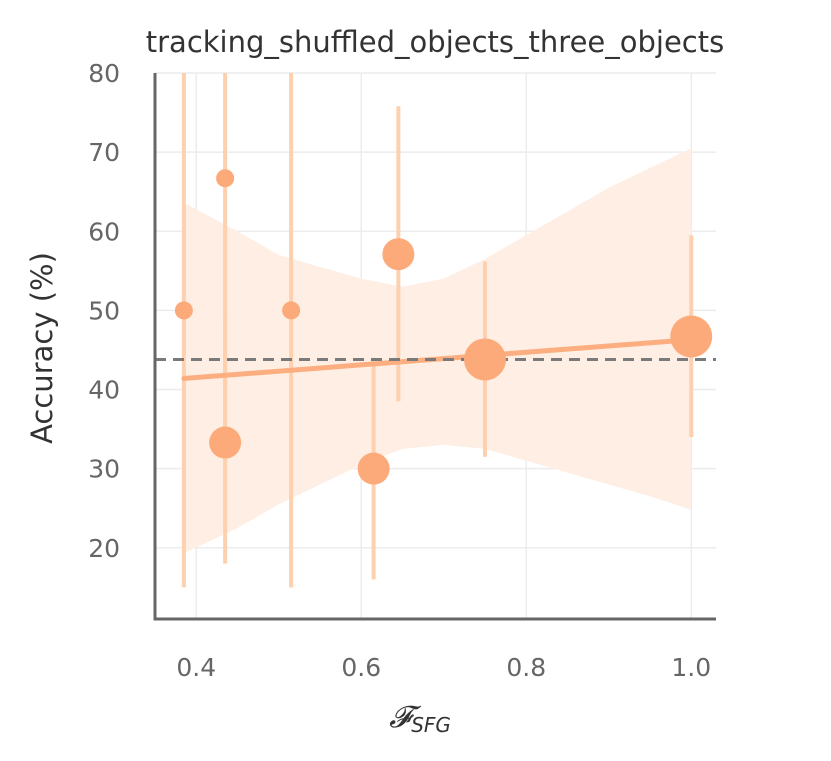 Image resolution: width=831 pixels, height=761 pixels. Describe the element at coordinates (526, 667) in the screenshot. I see `x-tick-label-2: 0.8` at that location.